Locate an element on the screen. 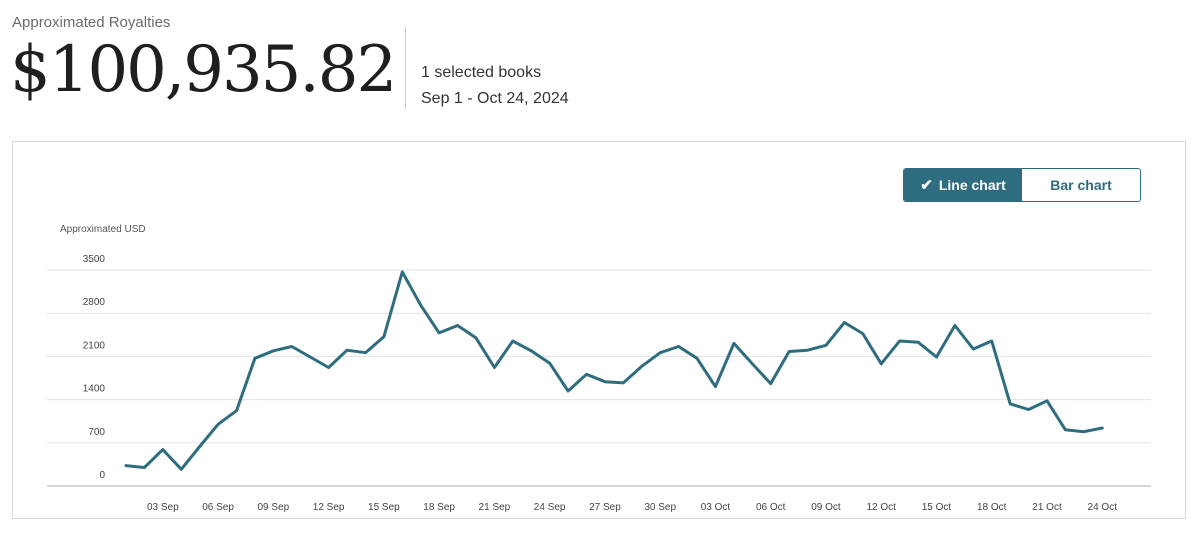 This screenshot has height=545, width=1200. bar-chart-button: Bar chart is located at coordinates (1081, 185).